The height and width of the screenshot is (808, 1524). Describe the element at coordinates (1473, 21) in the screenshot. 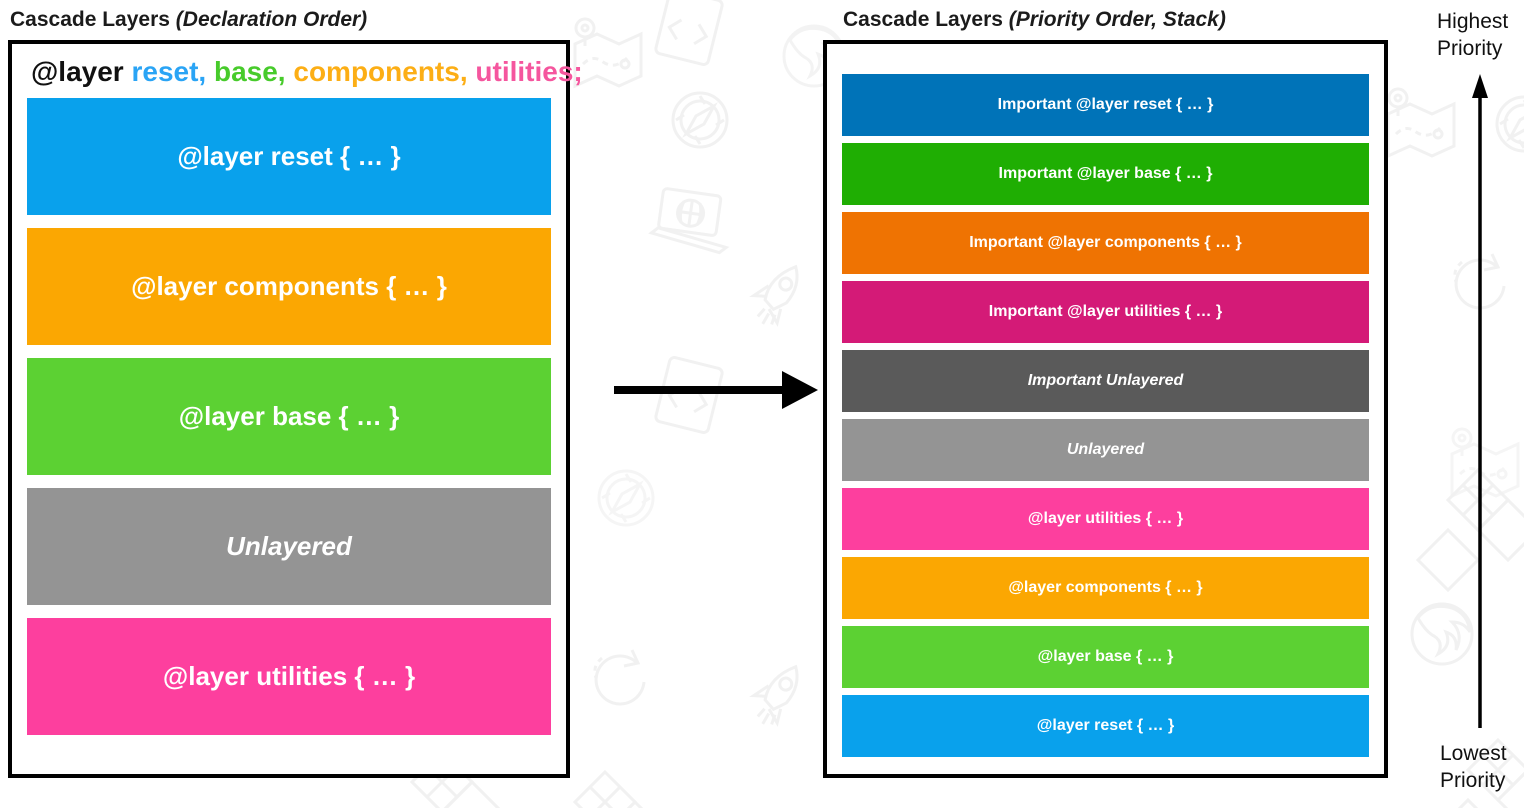

I see `highest-priority-line1: Highest` at that location.